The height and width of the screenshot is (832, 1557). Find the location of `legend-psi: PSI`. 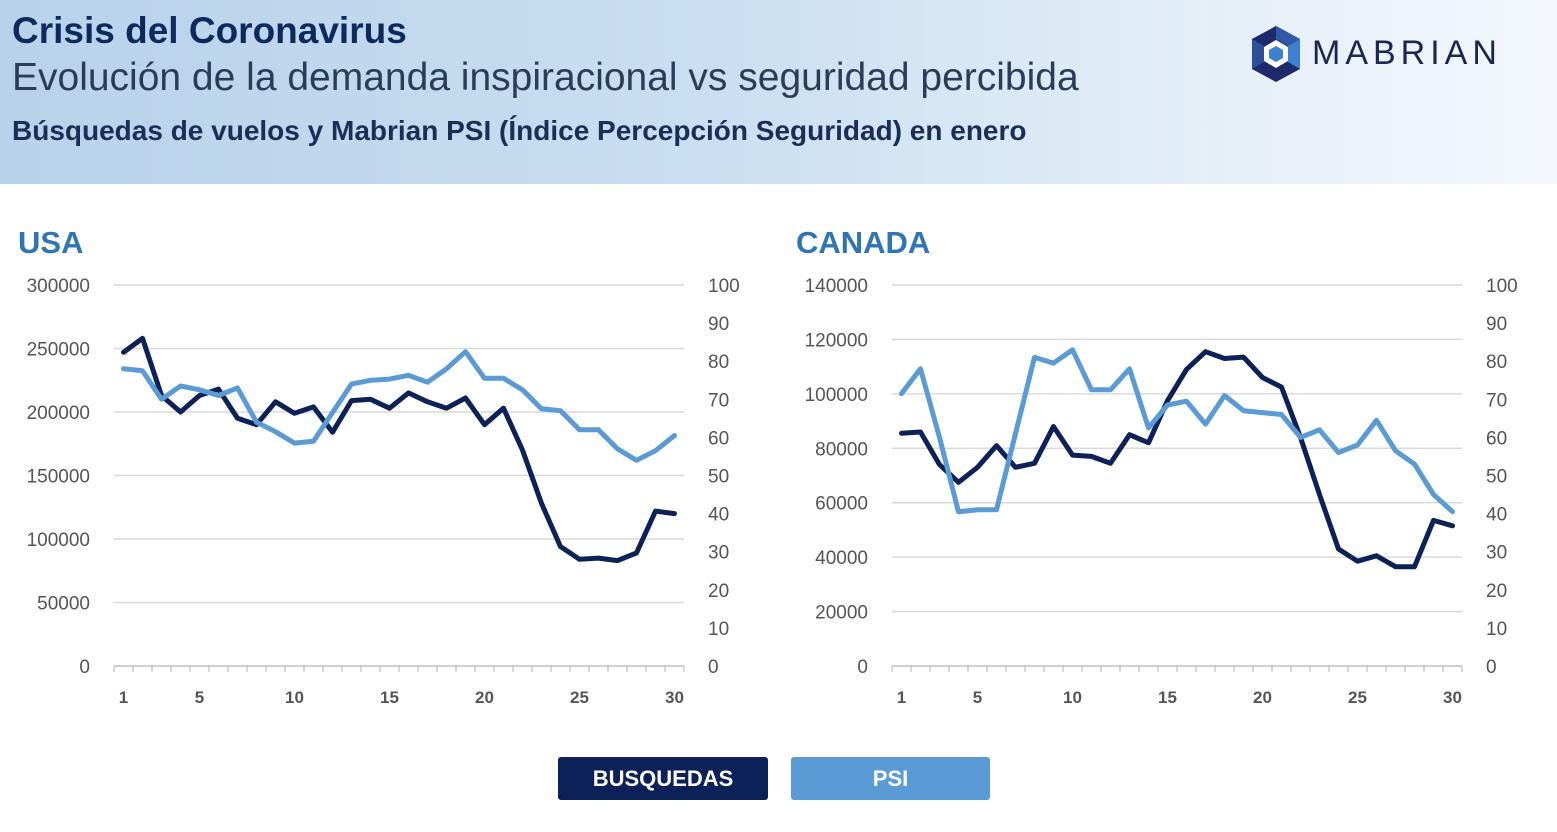

legend-psi: PSI is located at coordinates (890, 778).